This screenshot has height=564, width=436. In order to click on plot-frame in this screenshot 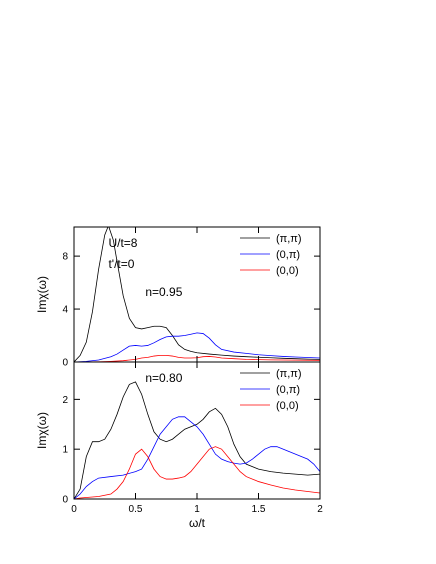, I will do `click(197, 430)`.